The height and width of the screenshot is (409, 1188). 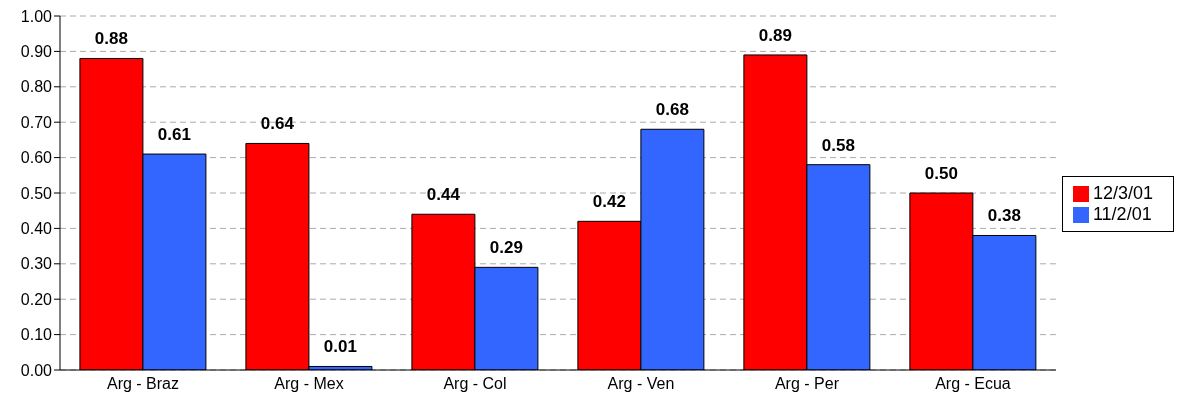 I want to click on x-tick-label: Arg - Col, so click(x=475, y=384).